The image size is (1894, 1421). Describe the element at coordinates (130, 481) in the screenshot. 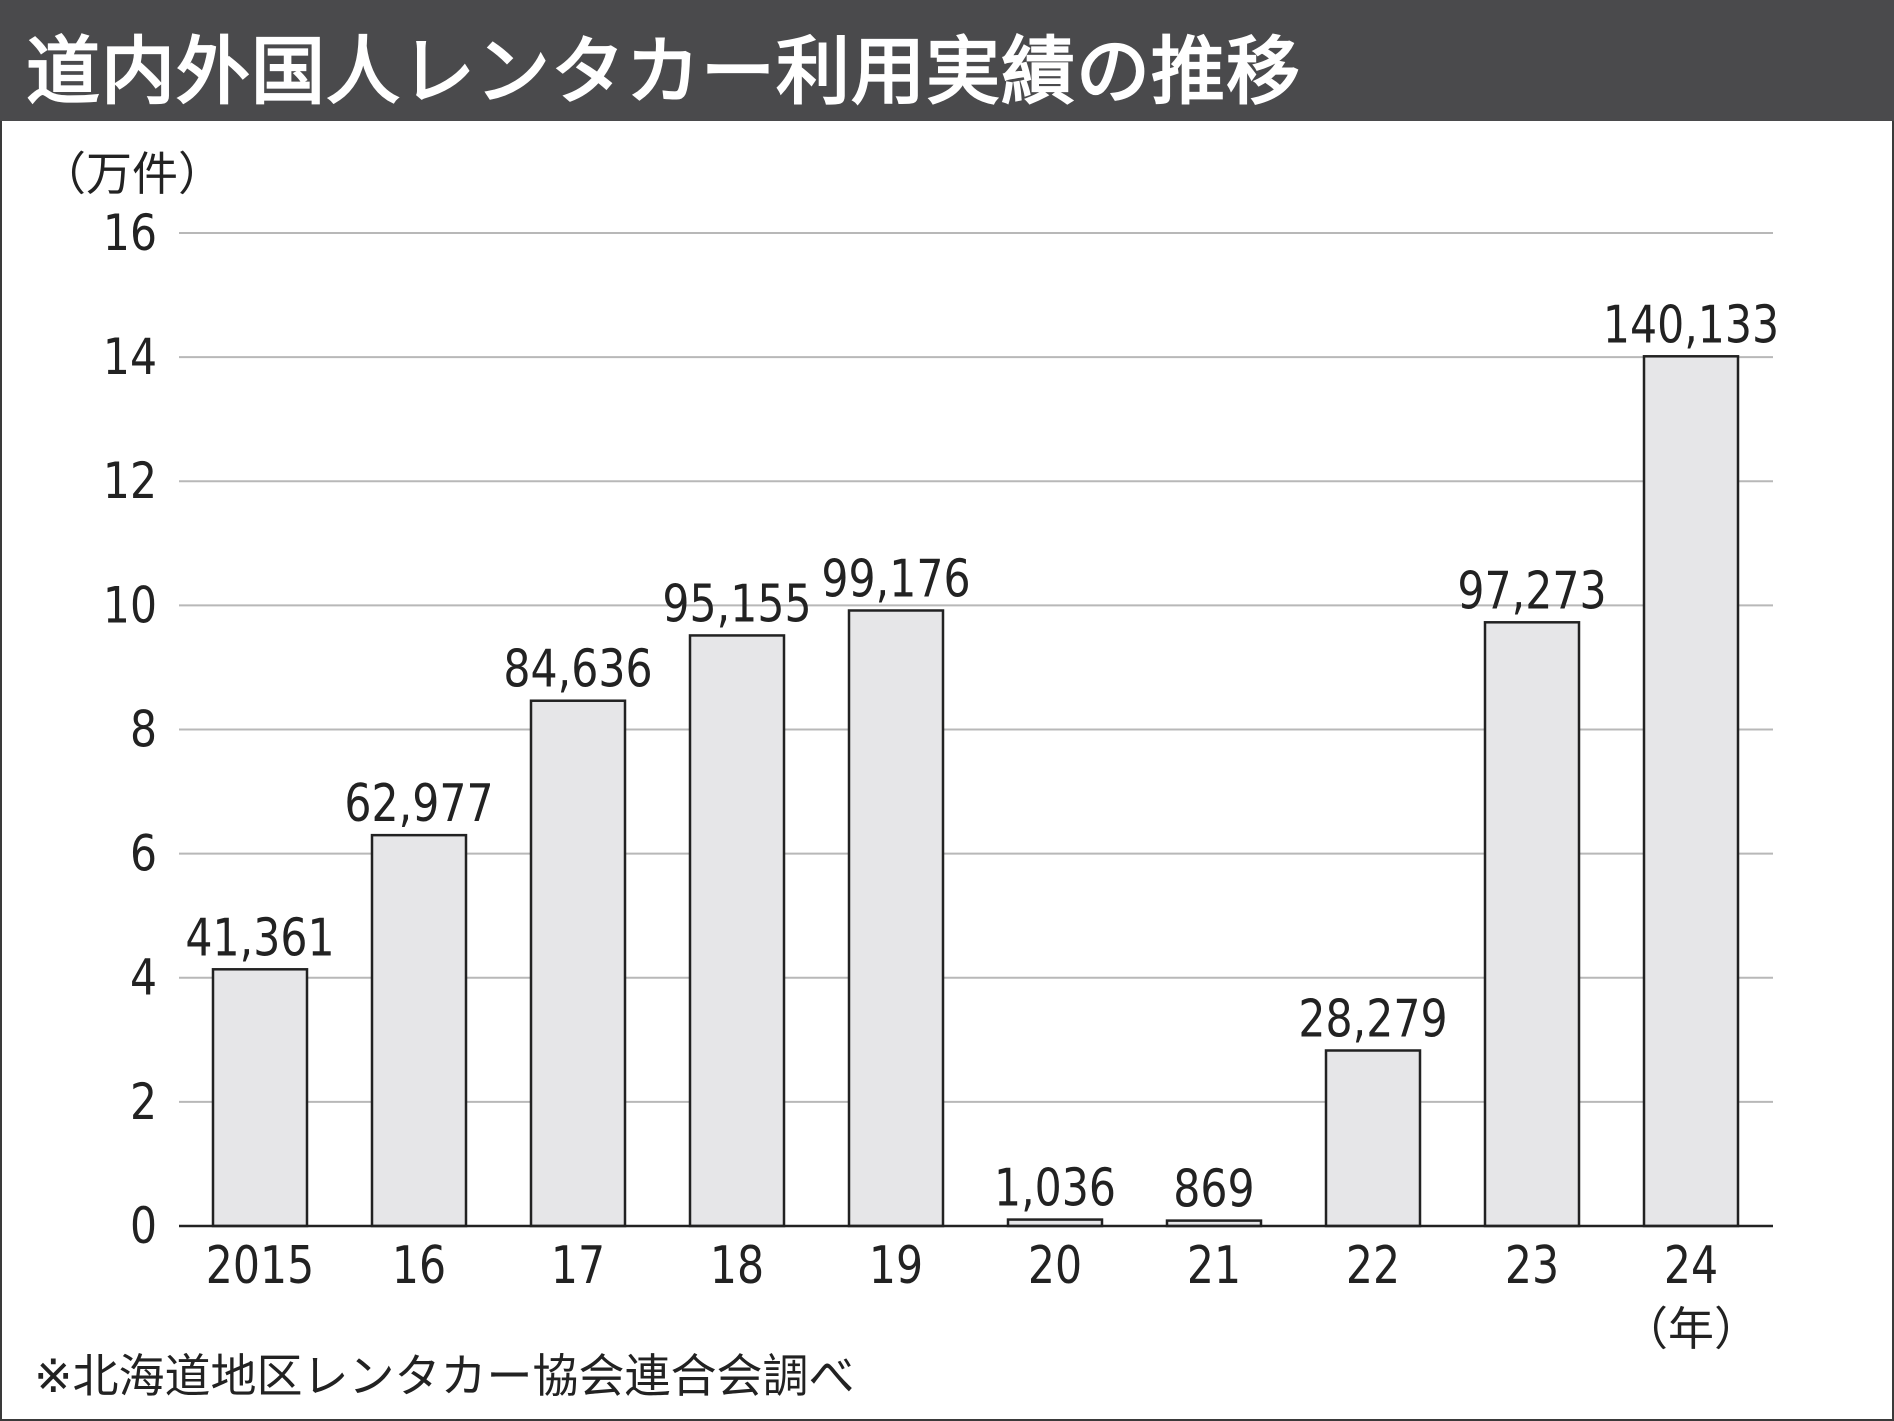

I see `y-tick-label: 12` at that location.